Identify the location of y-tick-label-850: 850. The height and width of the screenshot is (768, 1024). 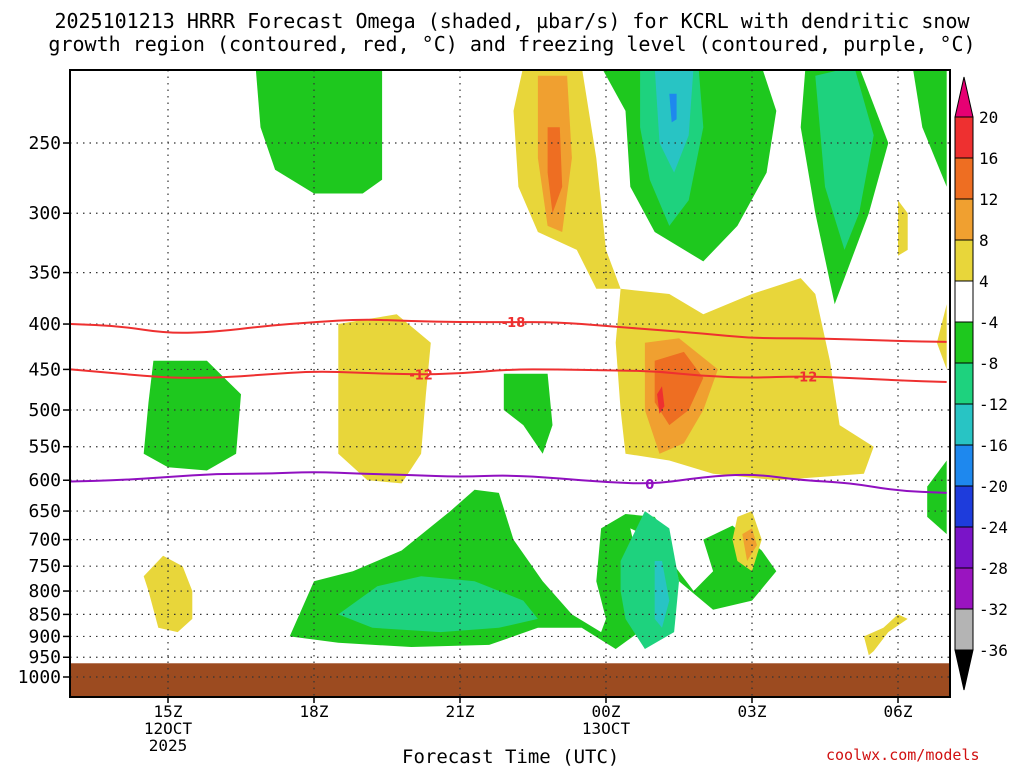
(44, 614).